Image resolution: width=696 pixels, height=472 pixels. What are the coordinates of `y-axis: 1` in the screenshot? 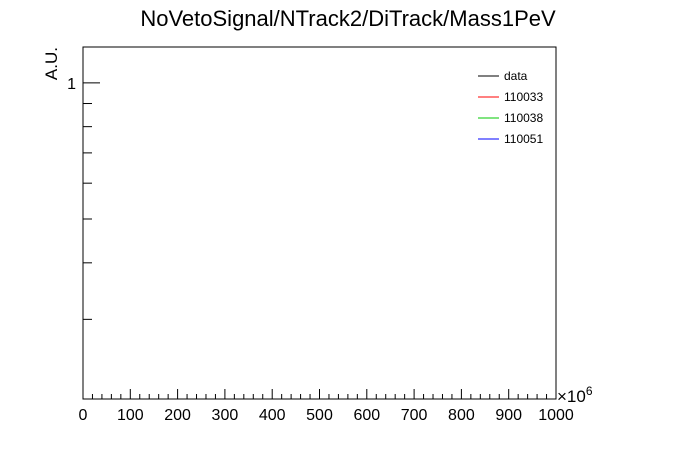 It's located at (83, 198).